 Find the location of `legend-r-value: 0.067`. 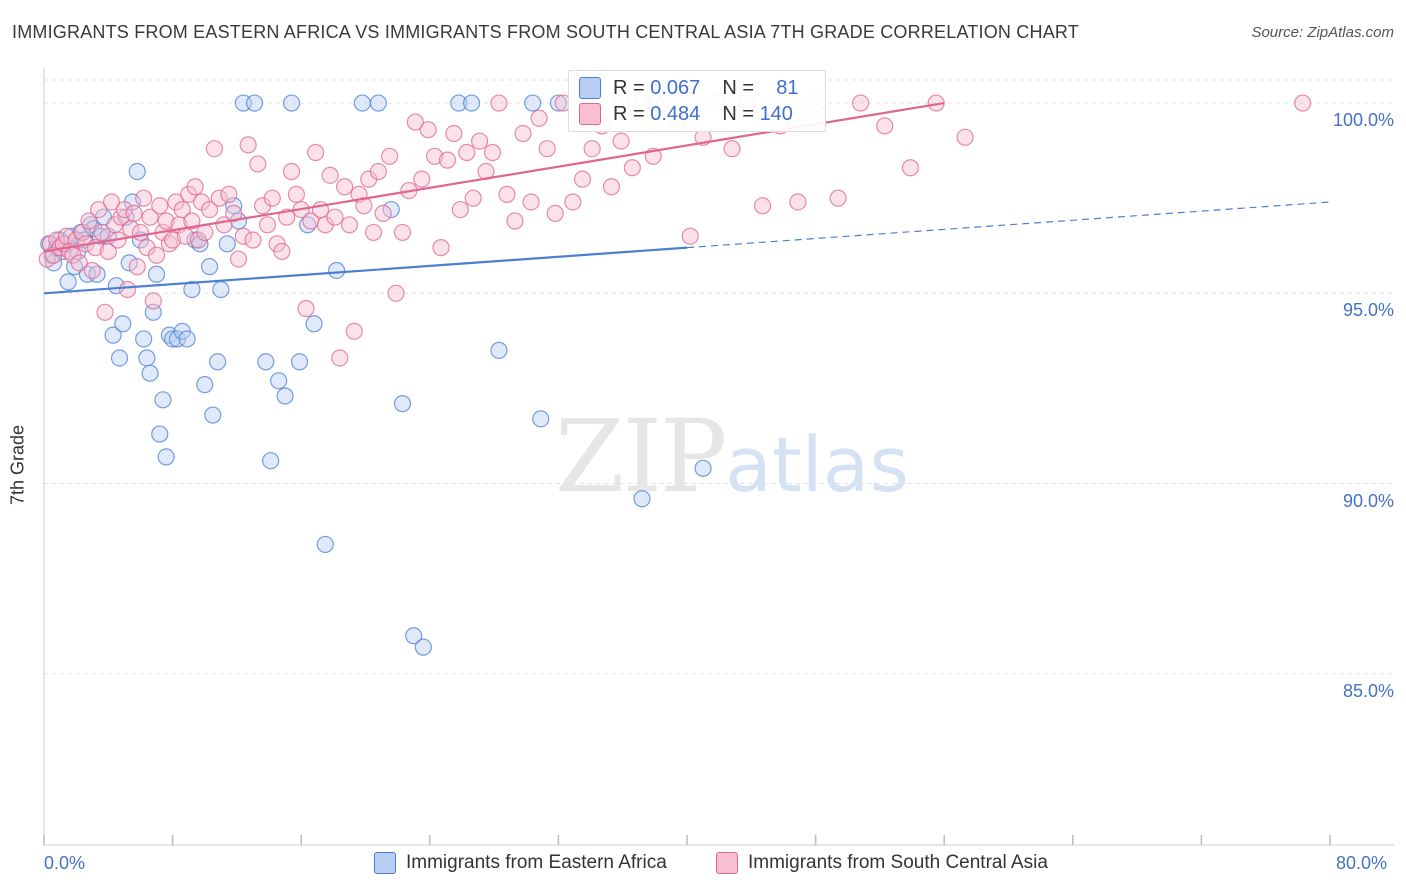

legend-r-value: 0.067 is located at coordinates (675, 87).